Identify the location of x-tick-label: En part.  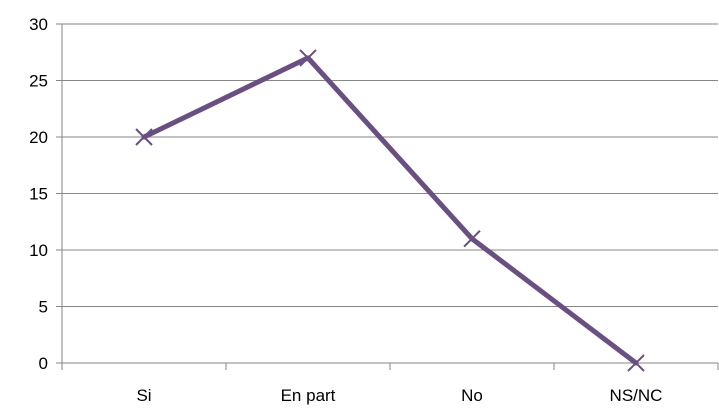
(308, 395).